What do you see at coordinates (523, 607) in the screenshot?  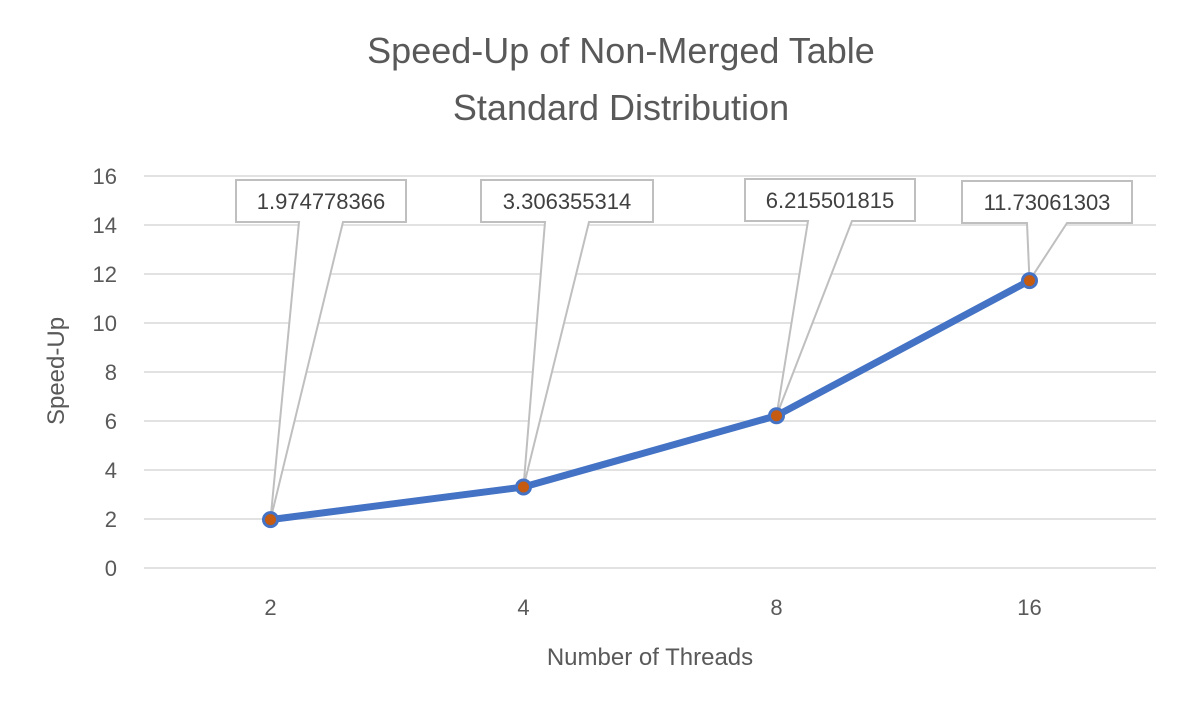 I see `x-tick-label: 4` at bounding box center [523, 607].